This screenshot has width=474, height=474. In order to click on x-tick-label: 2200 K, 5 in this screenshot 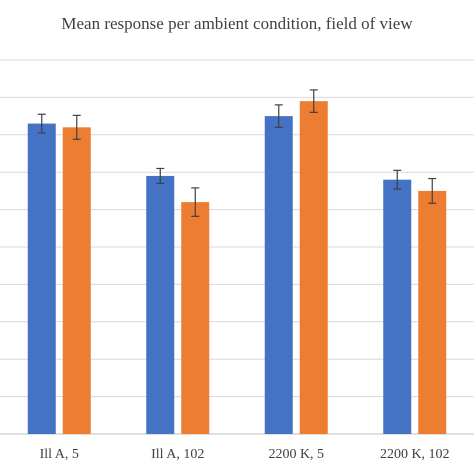, I will do `click(296, 454)`.